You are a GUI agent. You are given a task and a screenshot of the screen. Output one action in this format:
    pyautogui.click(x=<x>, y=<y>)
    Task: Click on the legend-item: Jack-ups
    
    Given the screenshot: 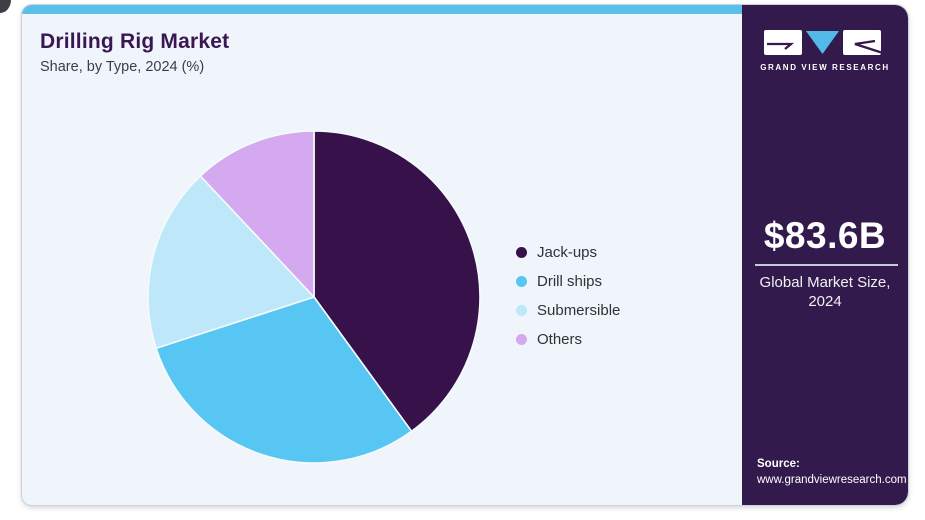 What is the action you would take?
    pyautogui.click(x=568, y=252)
    